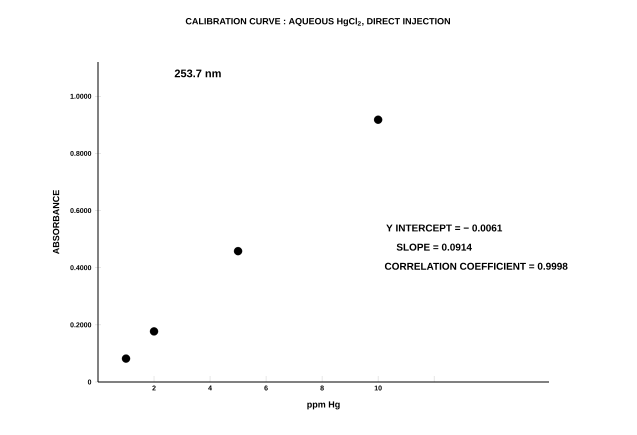  Describe the element at coordinates (434, 247) in the screenshot. I see `annotation: SLOPE = 0.0914` at that location.